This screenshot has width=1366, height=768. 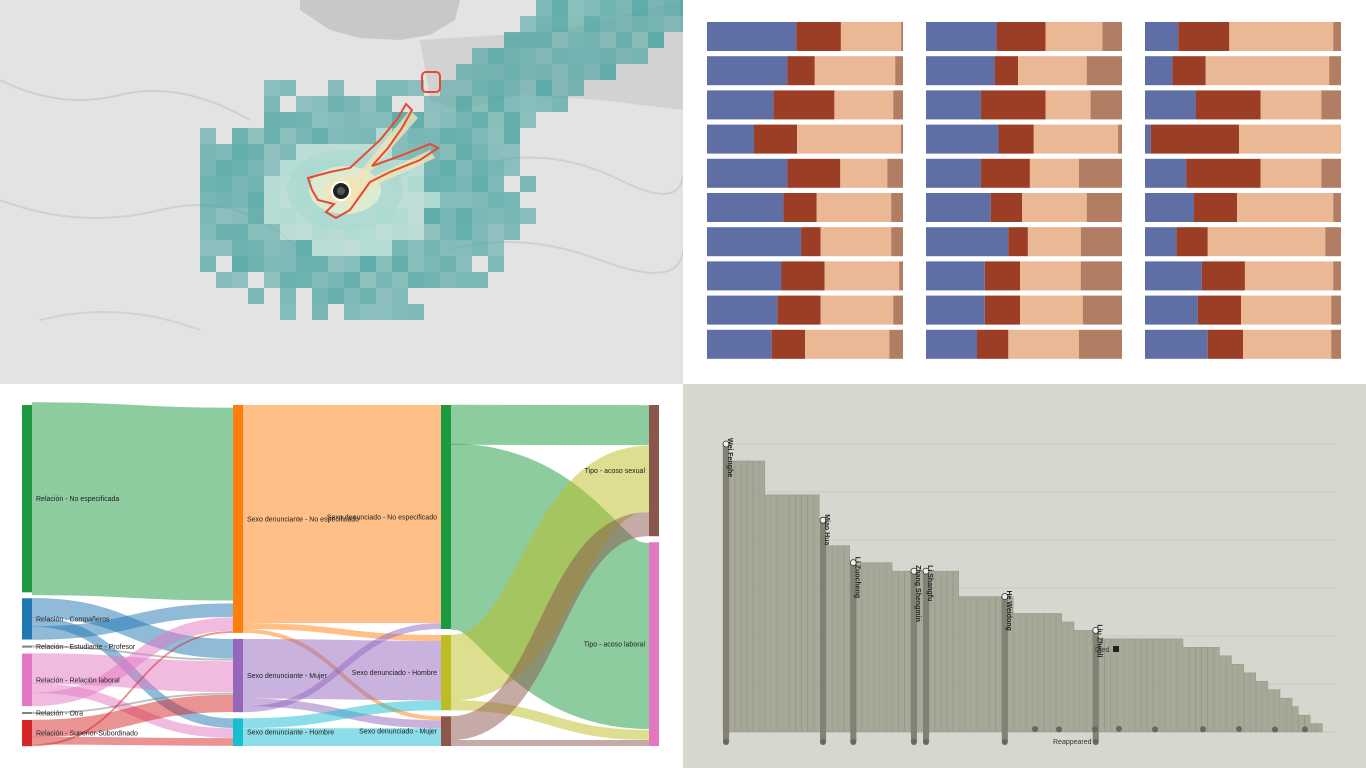 I want to click on exit-dot, so click(x=1059, y=729).